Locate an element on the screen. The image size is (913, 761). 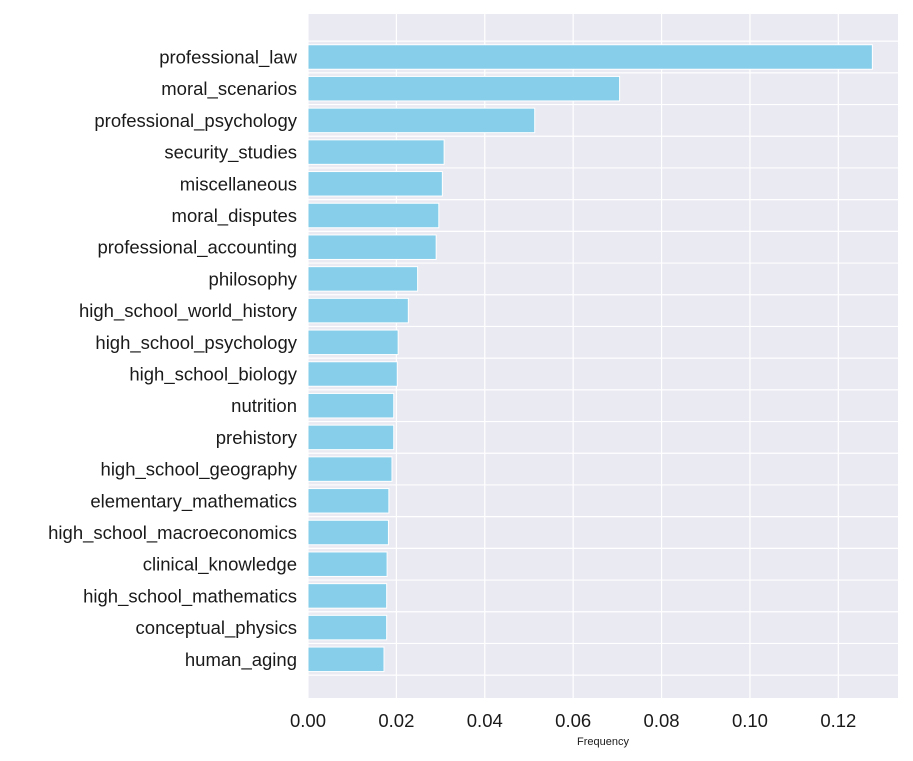
bar-professional-law is located at coordinates (590, 57).